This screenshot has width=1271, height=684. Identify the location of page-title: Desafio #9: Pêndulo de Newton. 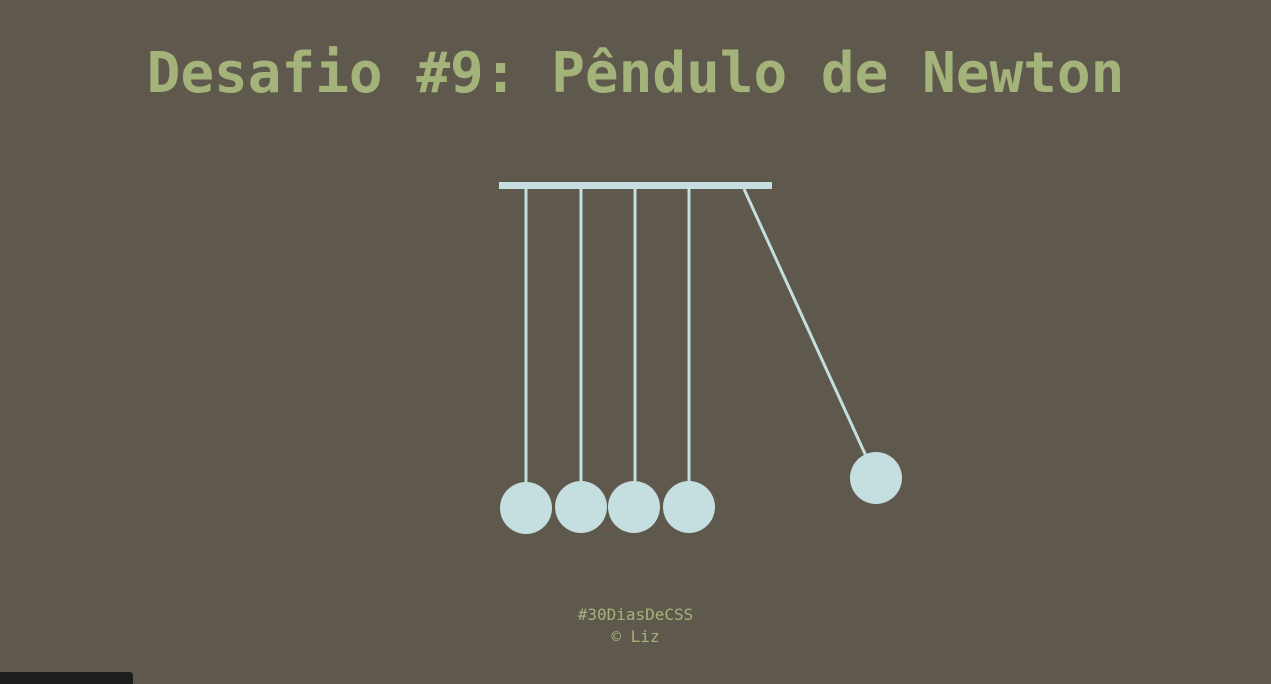
(635, 73).